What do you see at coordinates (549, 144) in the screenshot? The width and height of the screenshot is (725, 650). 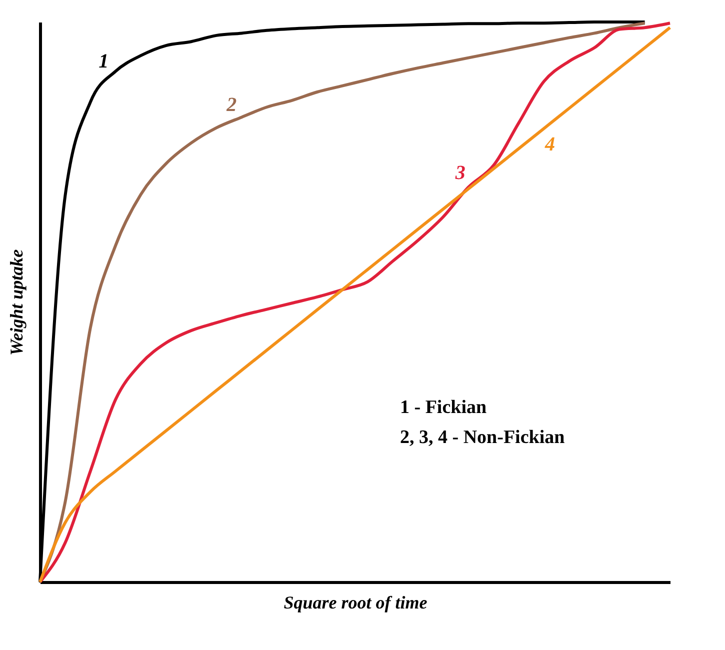 I see `series-label: 4` at bounding box center [549, 144].